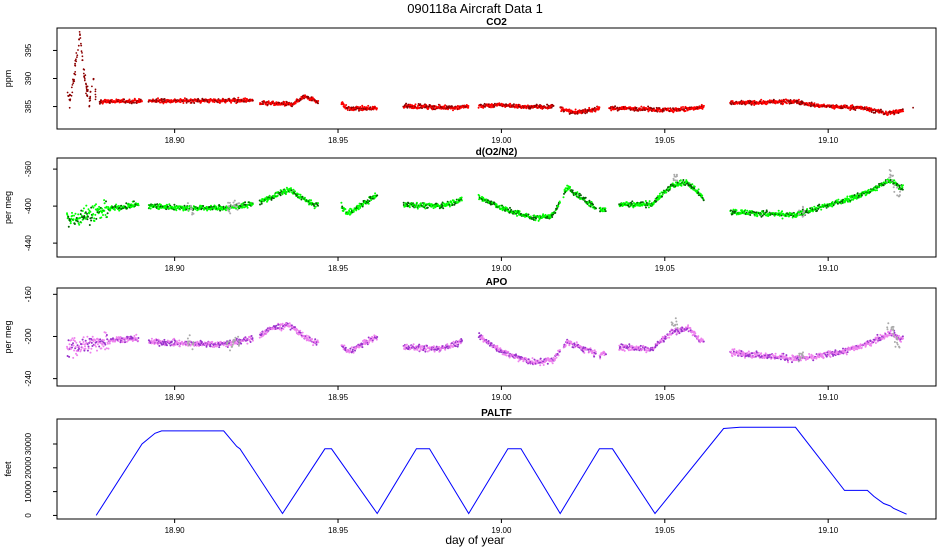 Image resolution: width=950 pixels, height=550 pixels. I want to click on x-tick-label: 19.05, so click(665, 268).